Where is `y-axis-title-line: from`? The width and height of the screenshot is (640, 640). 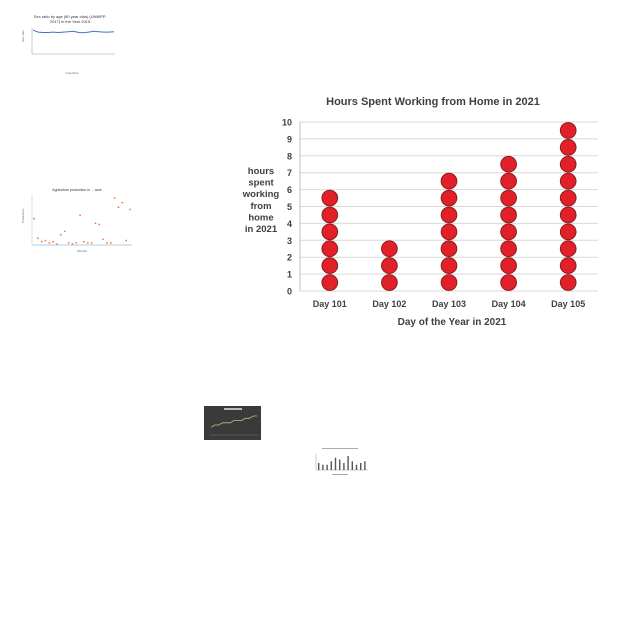 y-axis-title-line: from is located at coordinates (260, 206).